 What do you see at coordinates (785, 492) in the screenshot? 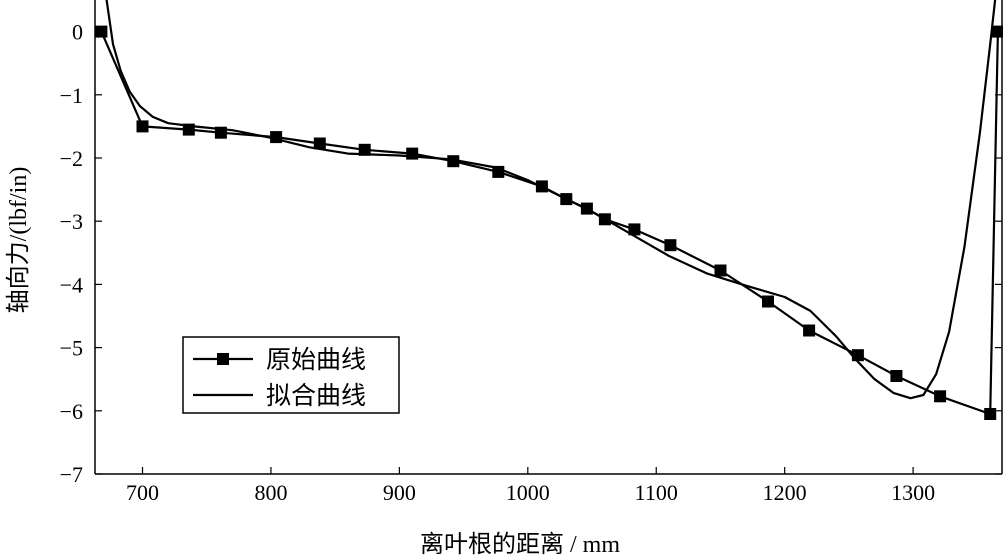
I see `x-tick-label: 1200` at bounding box center [785, 492].